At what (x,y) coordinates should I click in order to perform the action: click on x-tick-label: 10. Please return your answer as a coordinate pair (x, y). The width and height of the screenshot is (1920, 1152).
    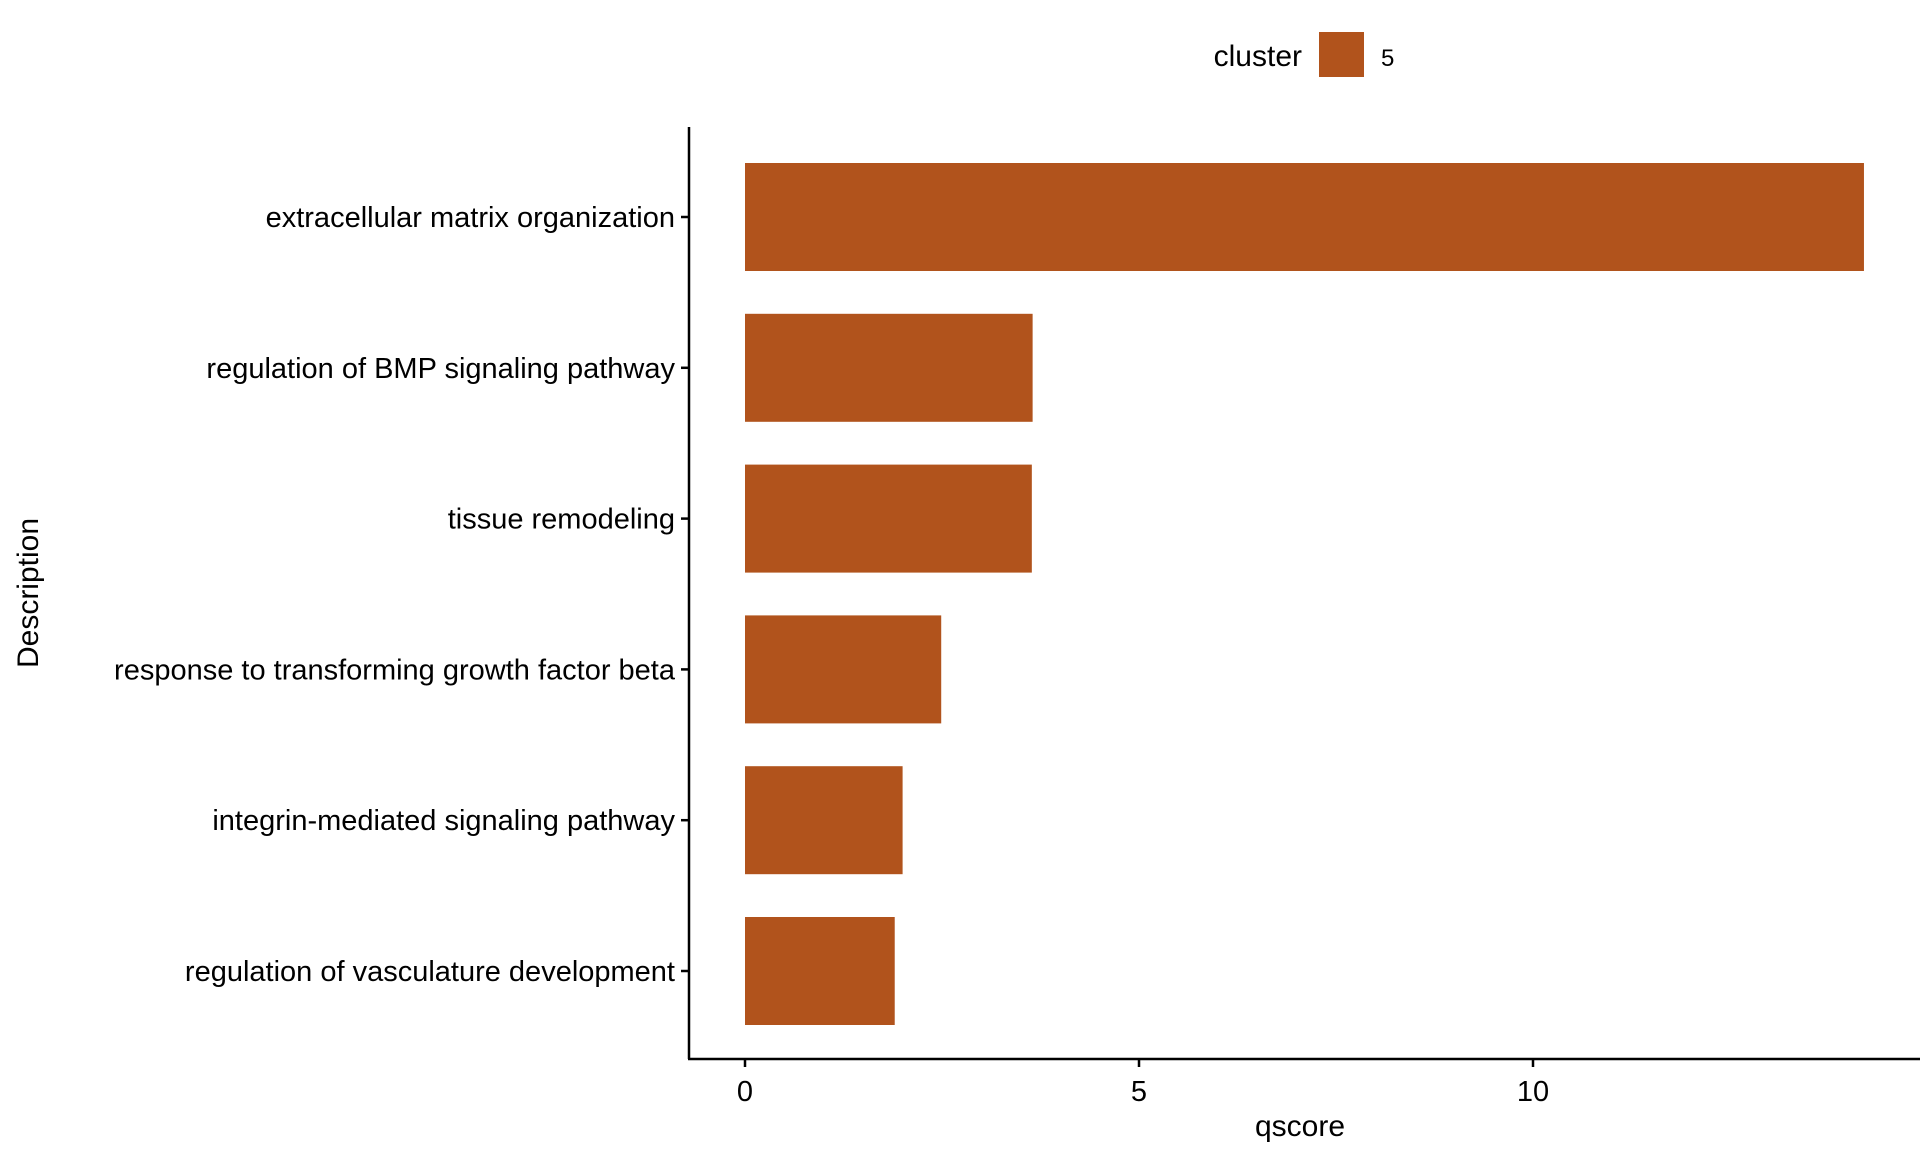
    Looking at the image, I should click on (1533, 1092).